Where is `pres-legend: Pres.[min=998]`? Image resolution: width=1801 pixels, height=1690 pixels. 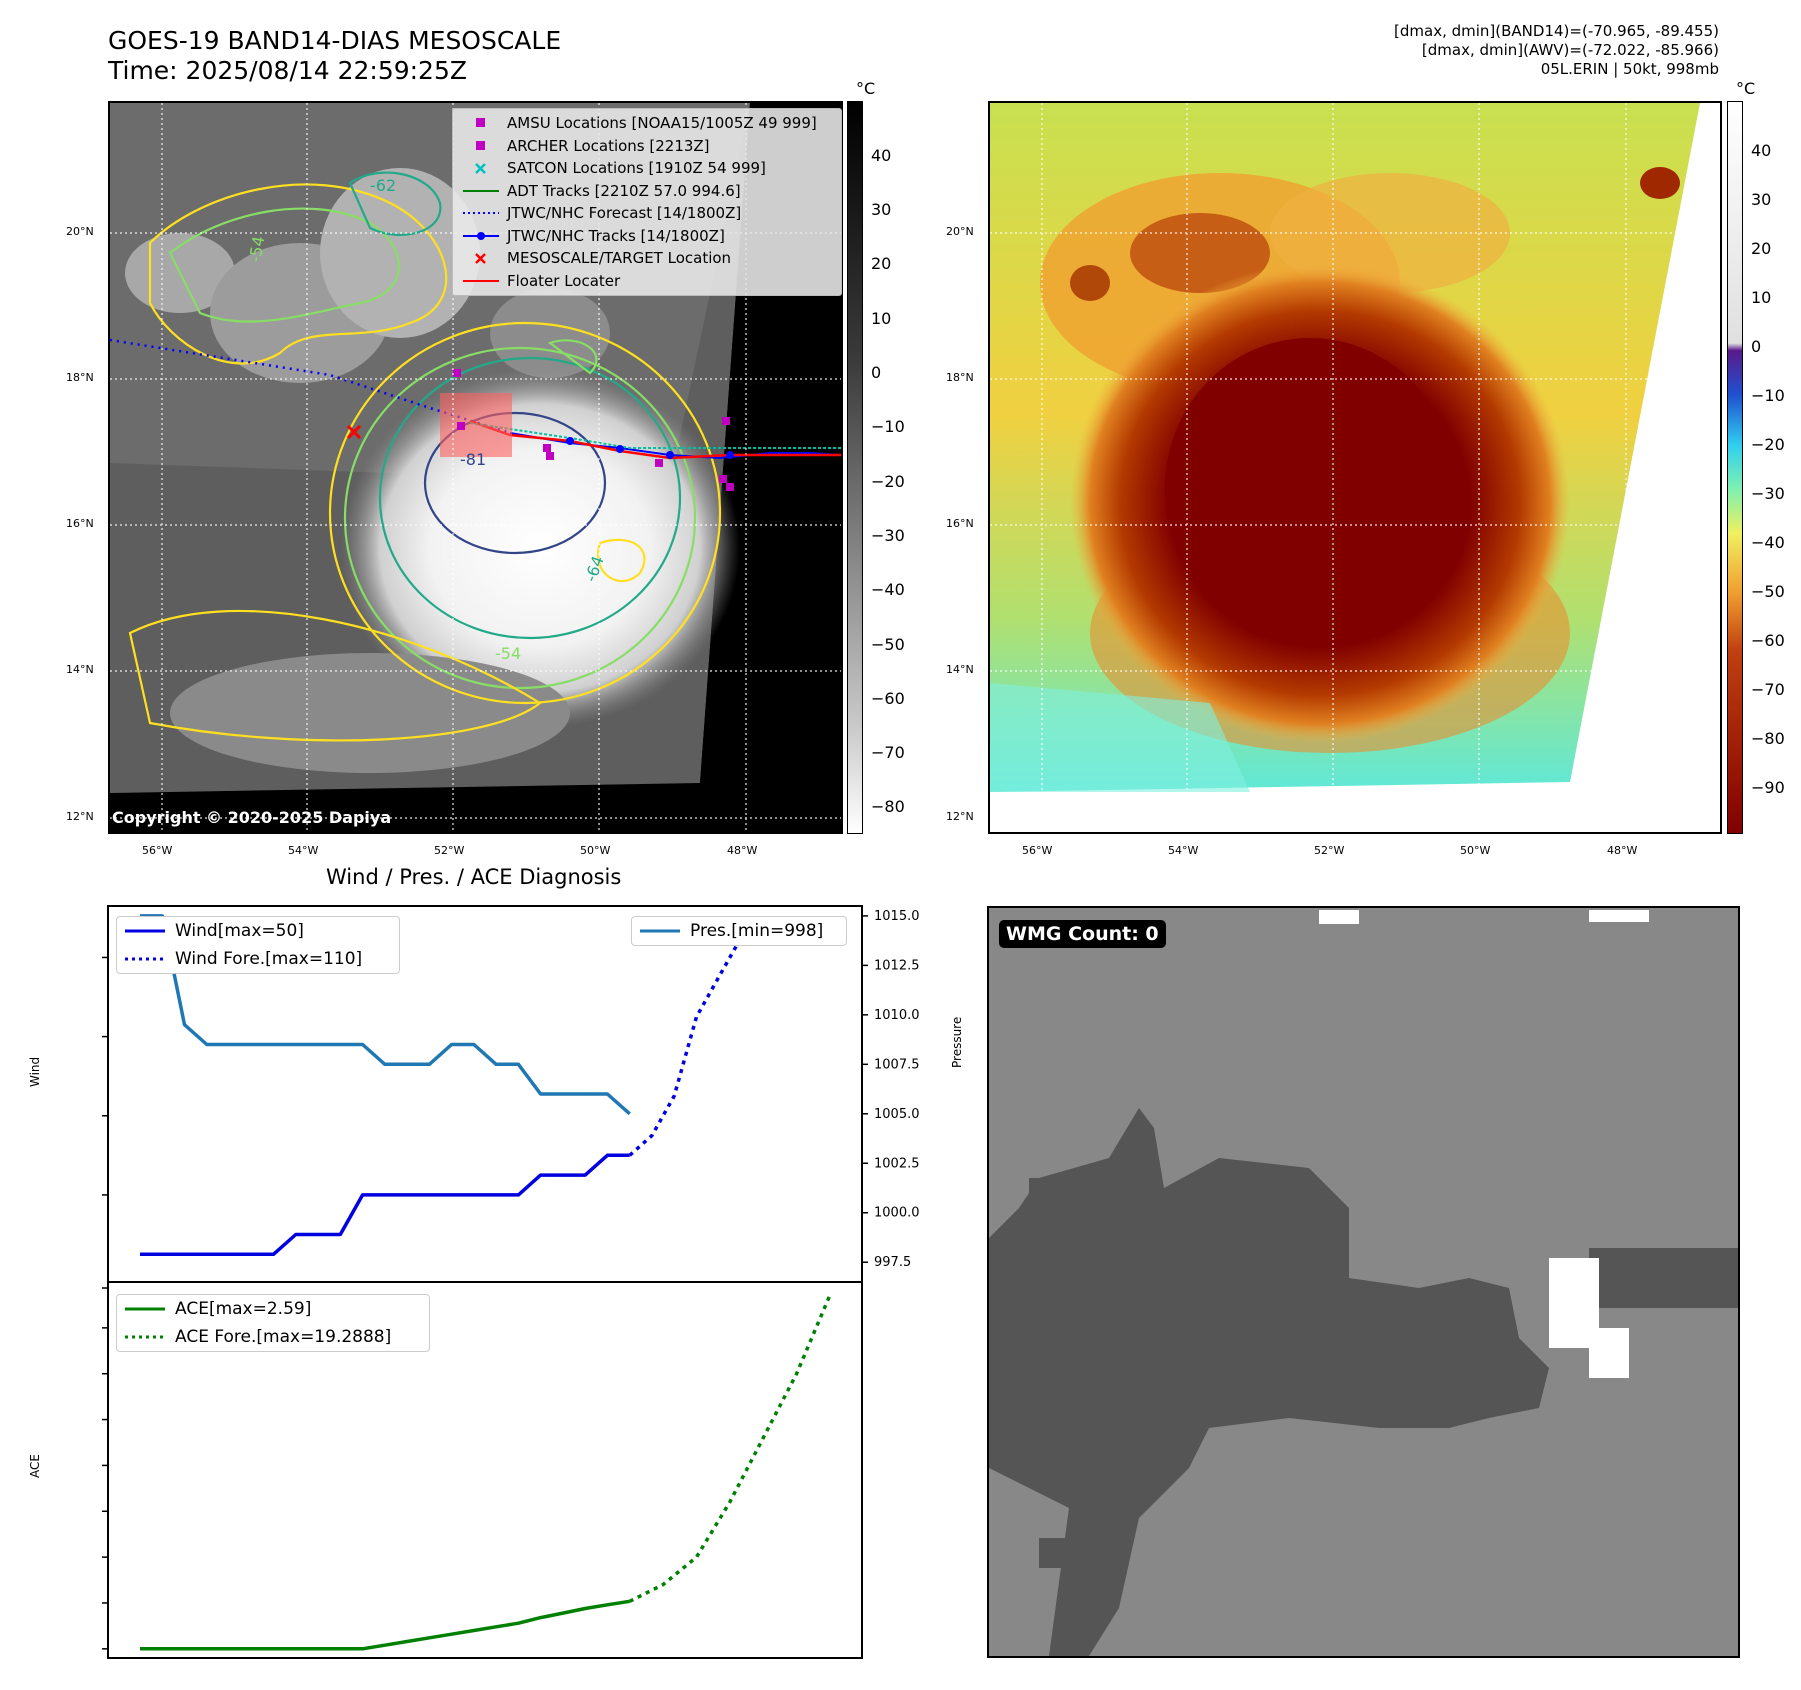 pres-legend: Pres.[min=998] is located at coordinates (739, 931).